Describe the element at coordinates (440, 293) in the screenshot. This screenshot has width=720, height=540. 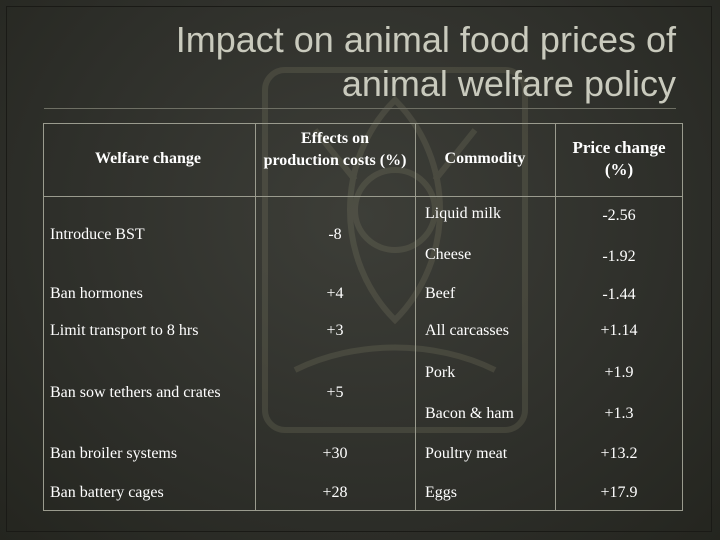
I see `commodity-cell: Beef` at that location.